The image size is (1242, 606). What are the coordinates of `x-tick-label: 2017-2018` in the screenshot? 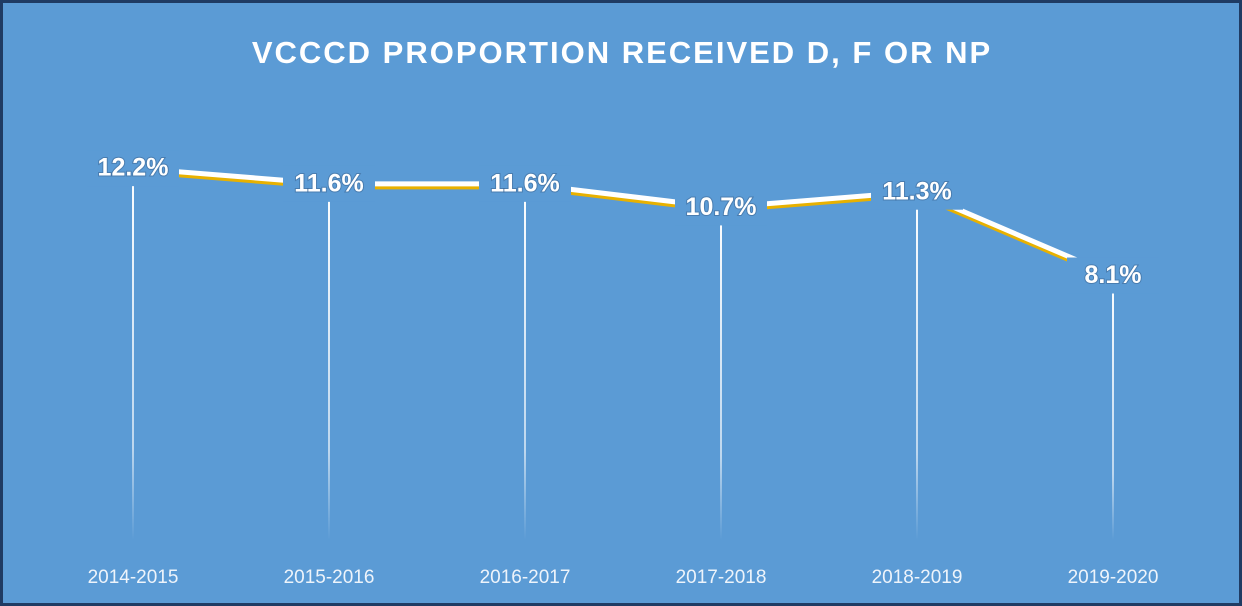 It's located at (721, 577).